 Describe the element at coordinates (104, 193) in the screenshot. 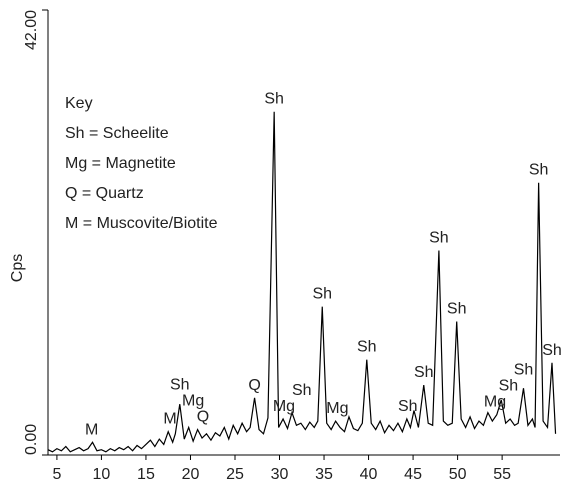

I see `key-entry: Q = Quartz` at that location.